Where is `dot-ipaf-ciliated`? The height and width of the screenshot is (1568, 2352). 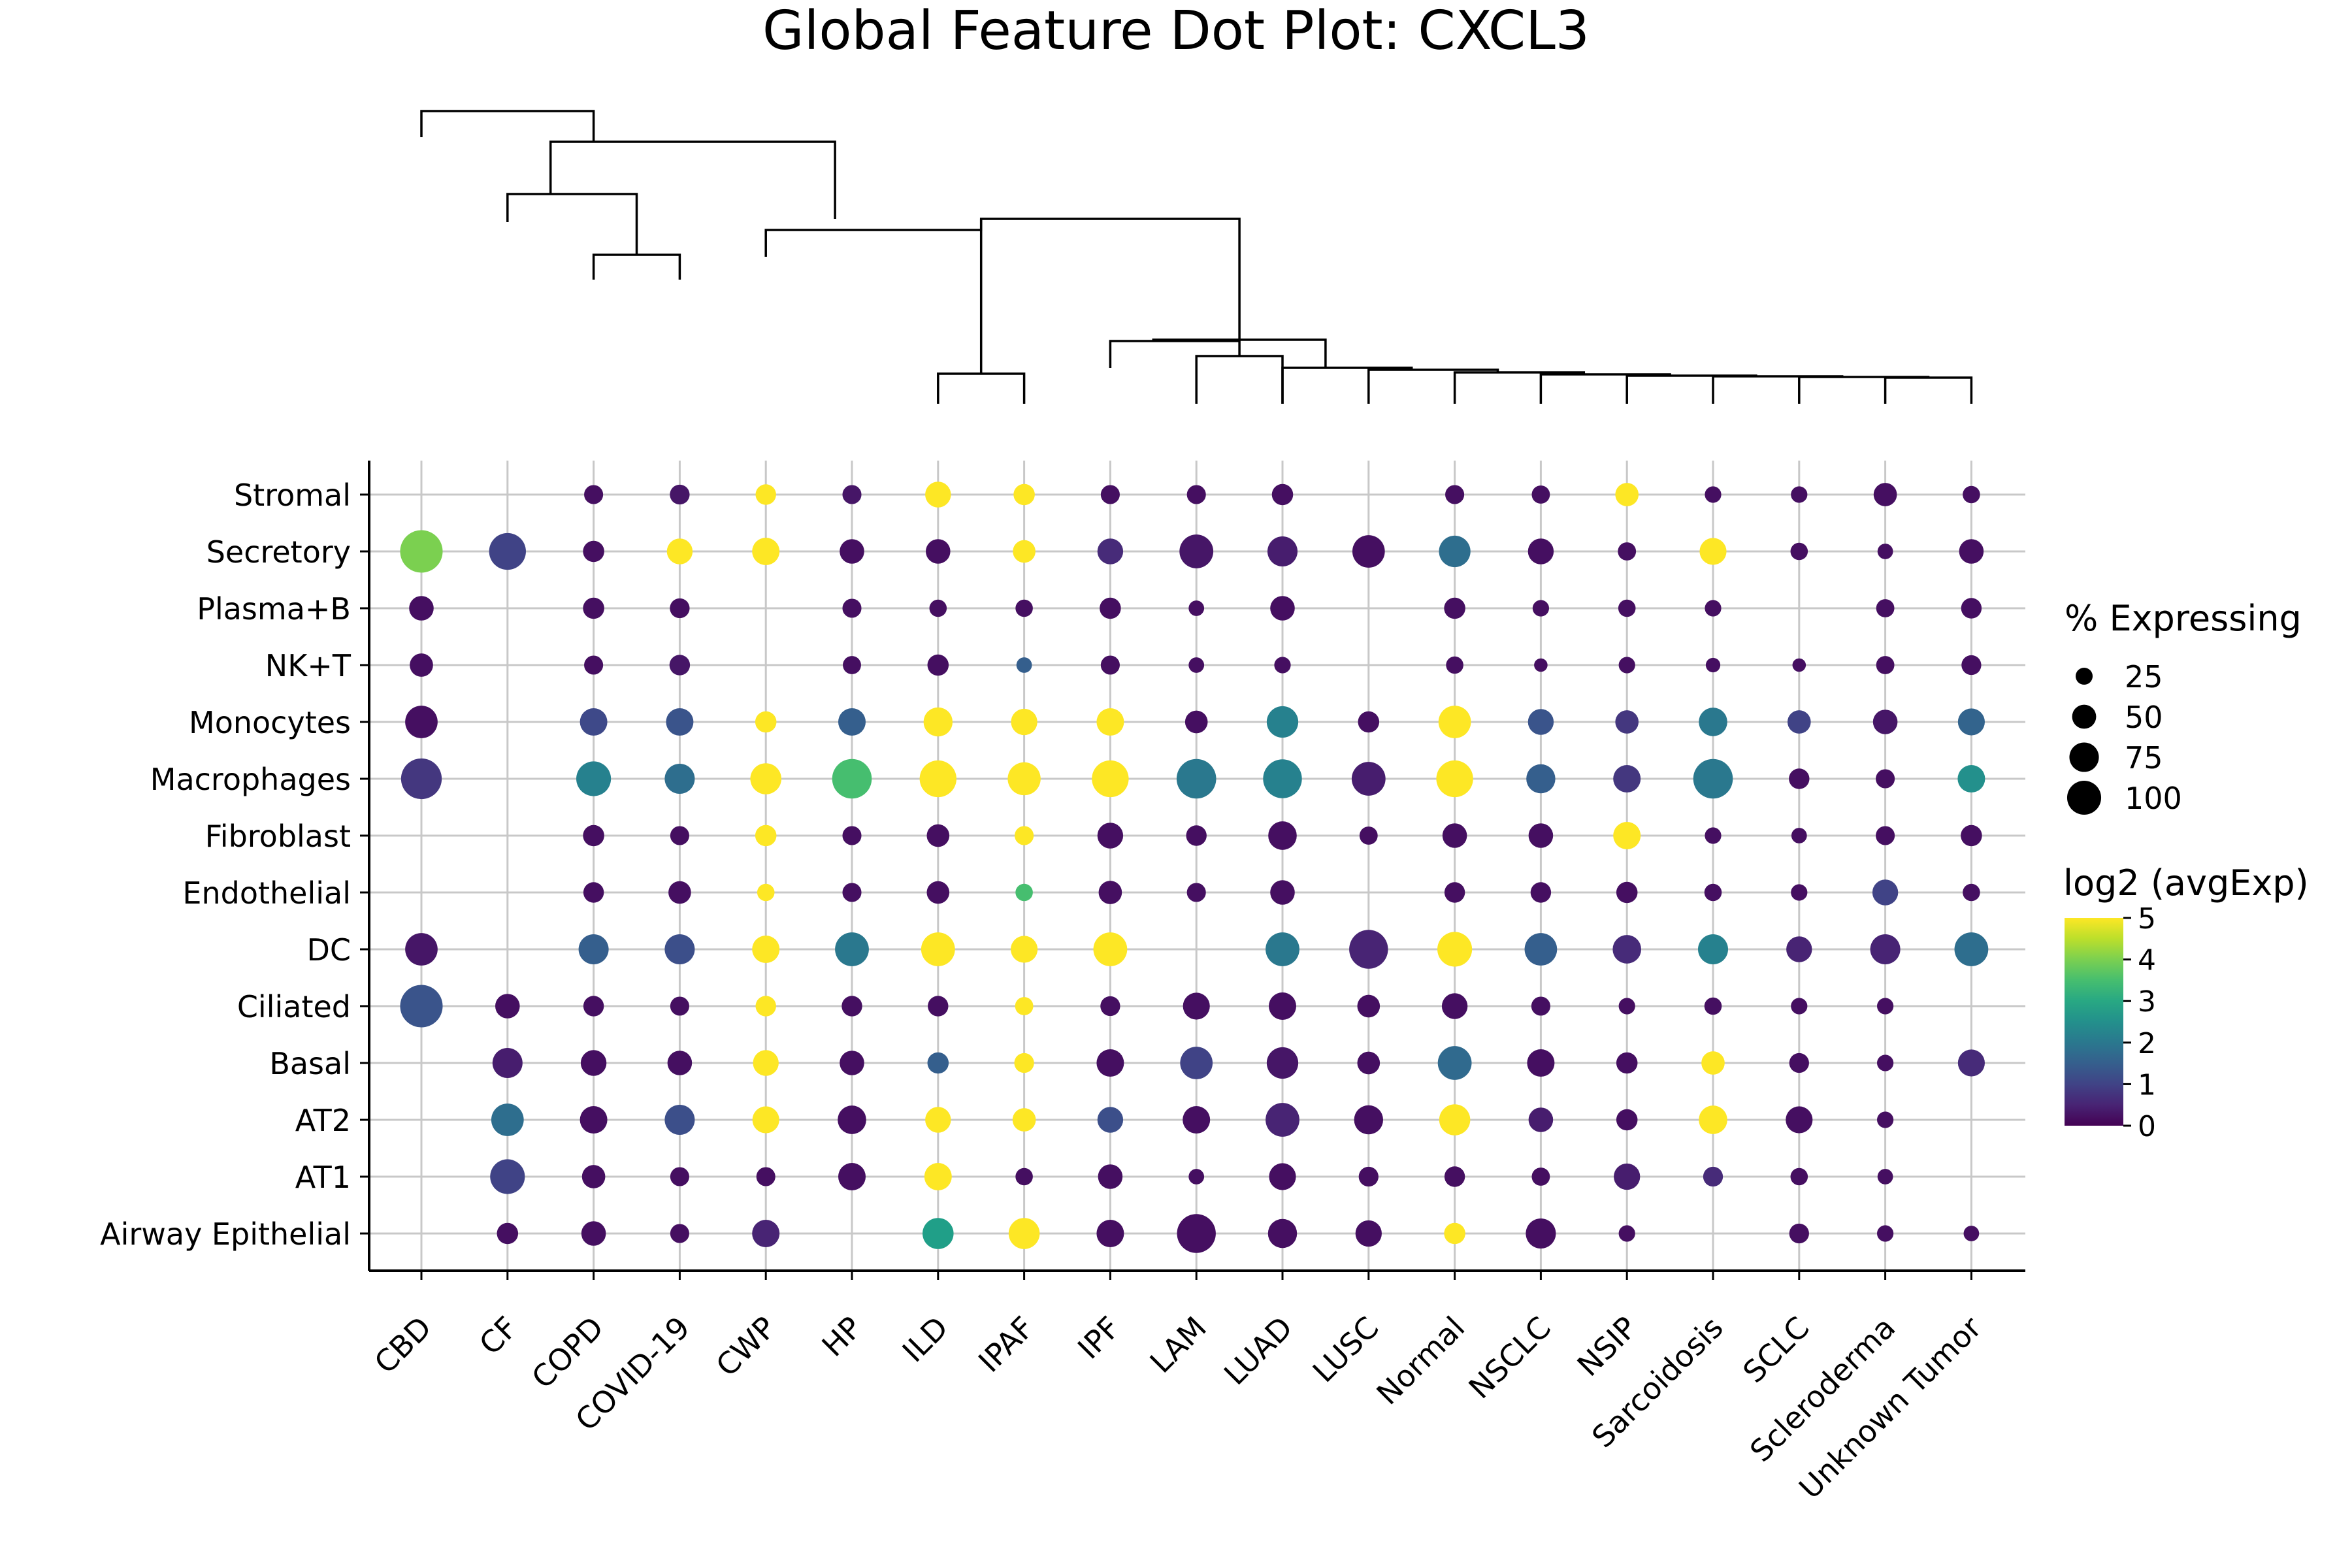 dot-ipaf-ciliated is located at coordinates (1024, 1006).